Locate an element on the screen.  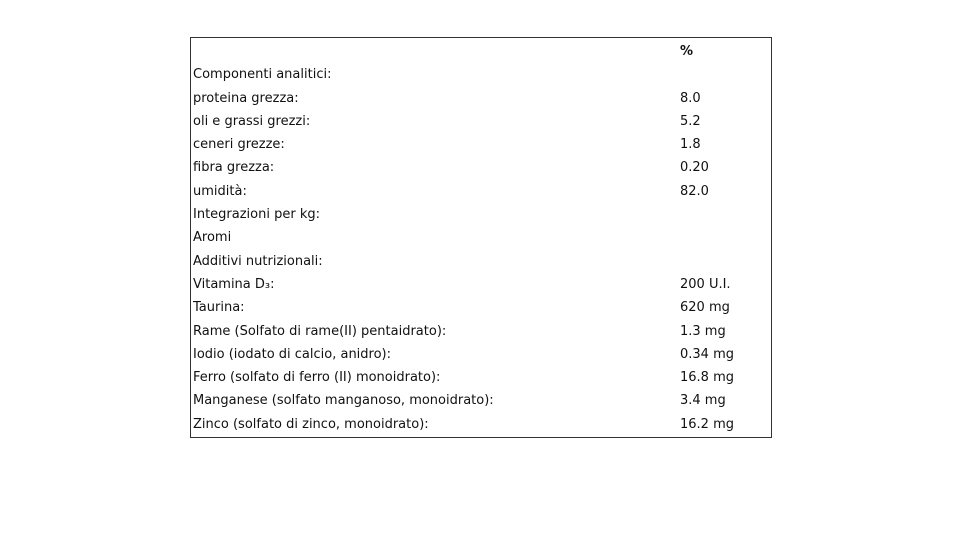
row-value: 5.2 is located at coordinates (690, 121).